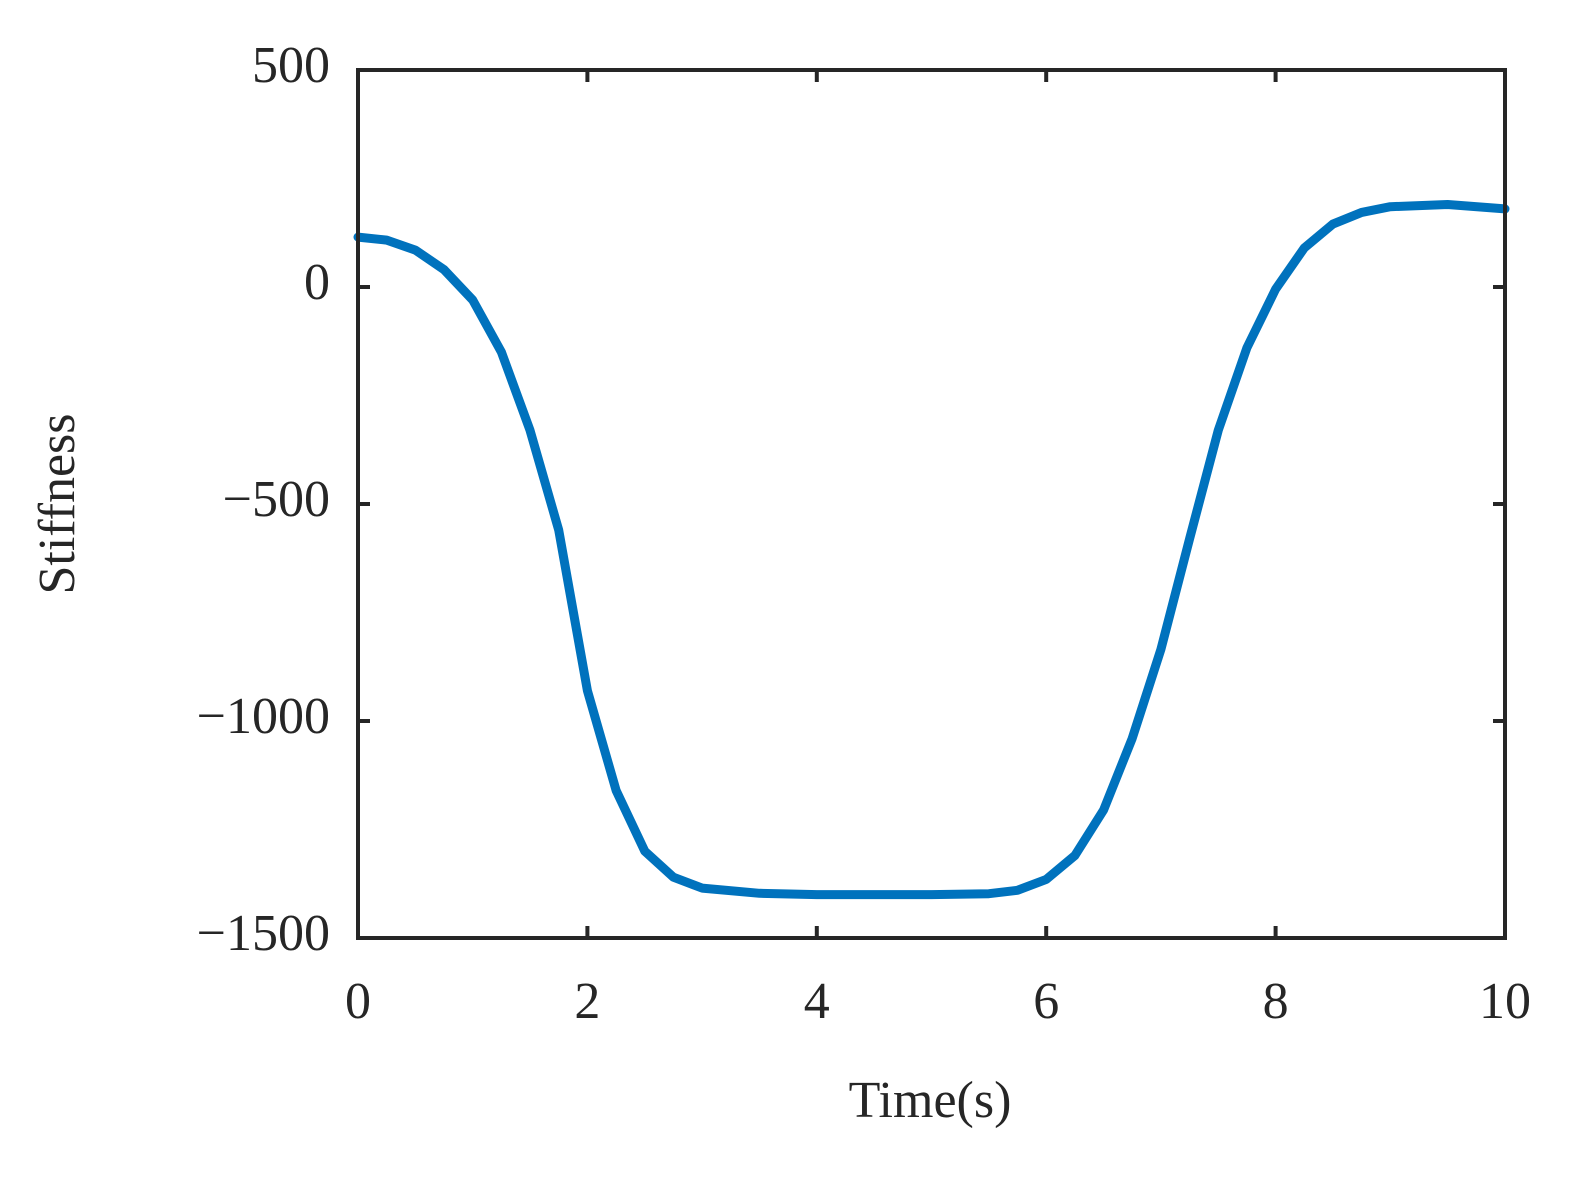 The width and height of the screenshot is (1575, 1186). What do you see at coordinates (291, 65) in the screenshot?
I see `y-tick-label: 500` at bounding box center [291, 65].